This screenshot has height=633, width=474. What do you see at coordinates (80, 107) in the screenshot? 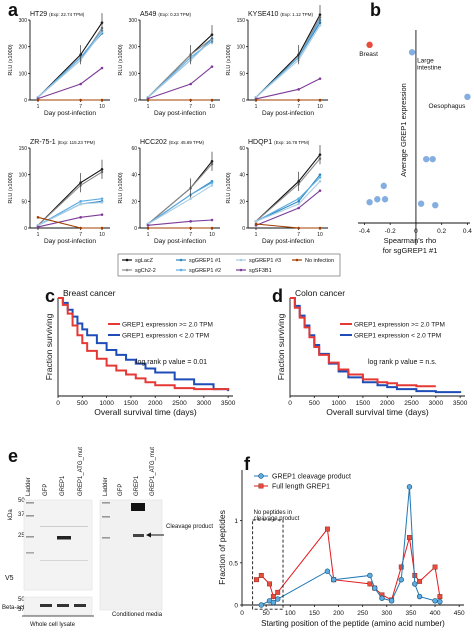
I see `x-tick-label-0-1: 7` at bounding box center [80, 107].